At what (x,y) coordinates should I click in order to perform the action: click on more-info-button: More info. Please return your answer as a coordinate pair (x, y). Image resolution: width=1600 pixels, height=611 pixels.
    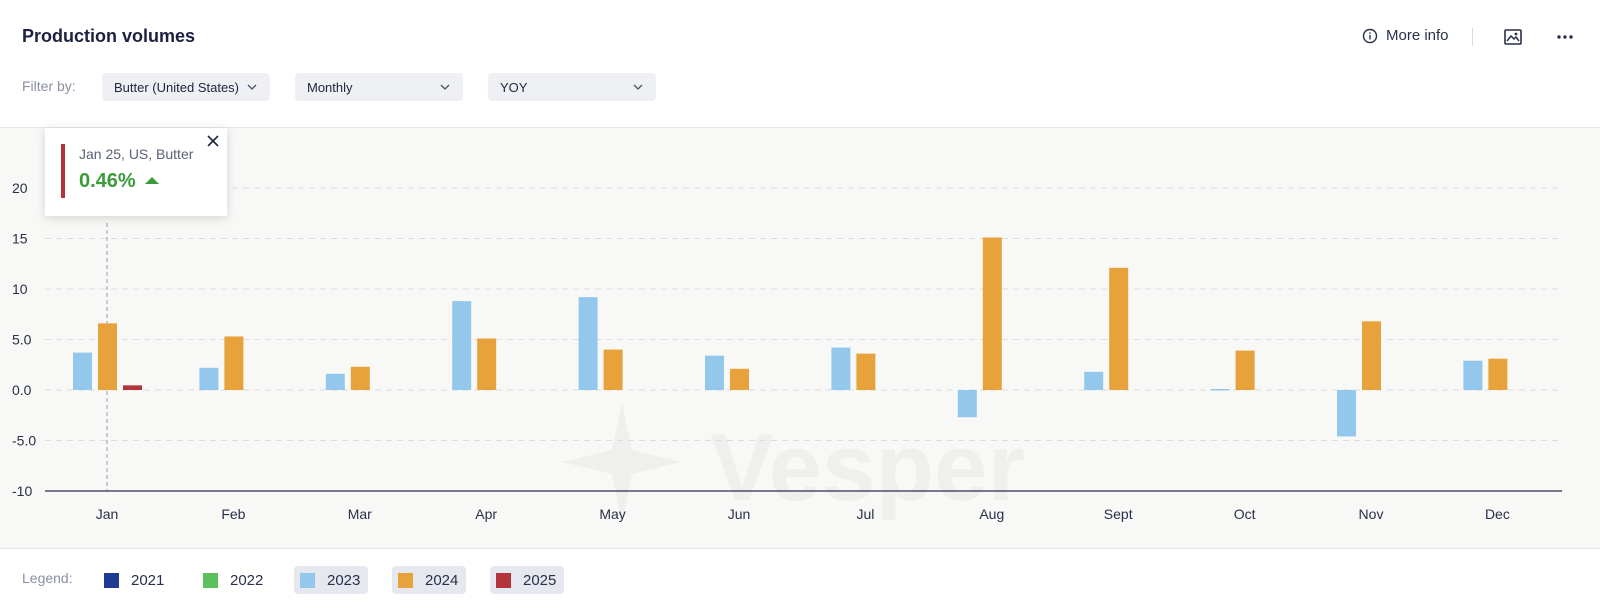
    Looking at the image, I should click on (1405, 35).